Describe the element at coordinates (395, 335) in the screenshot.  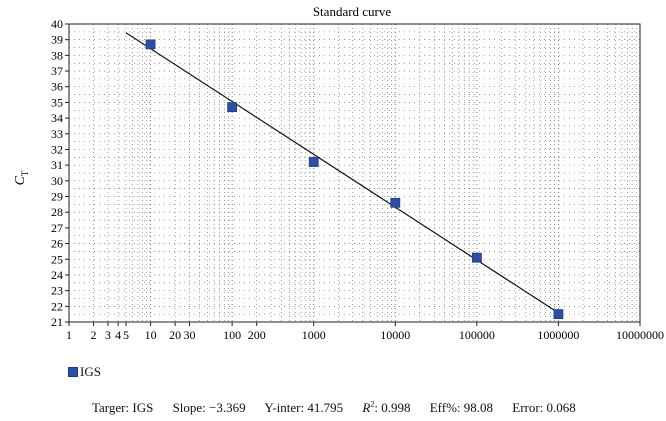
I see `x-tick-label: 10000` at that location.